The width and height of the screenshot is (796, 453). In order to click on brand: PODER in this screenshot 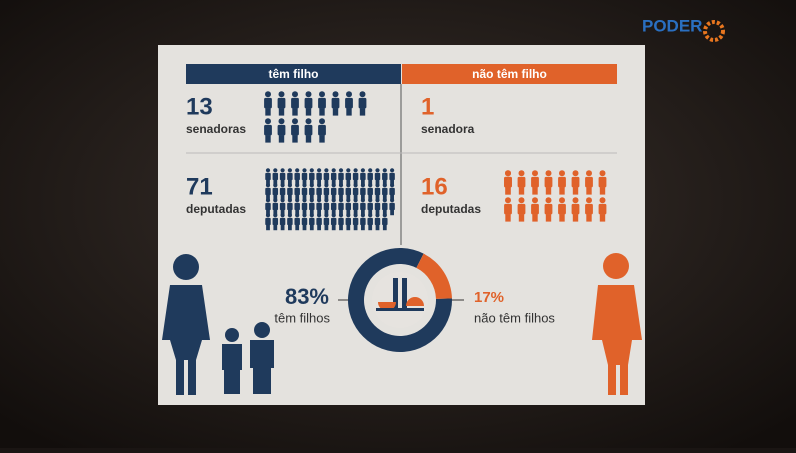, I will do `click(672, 25)`.